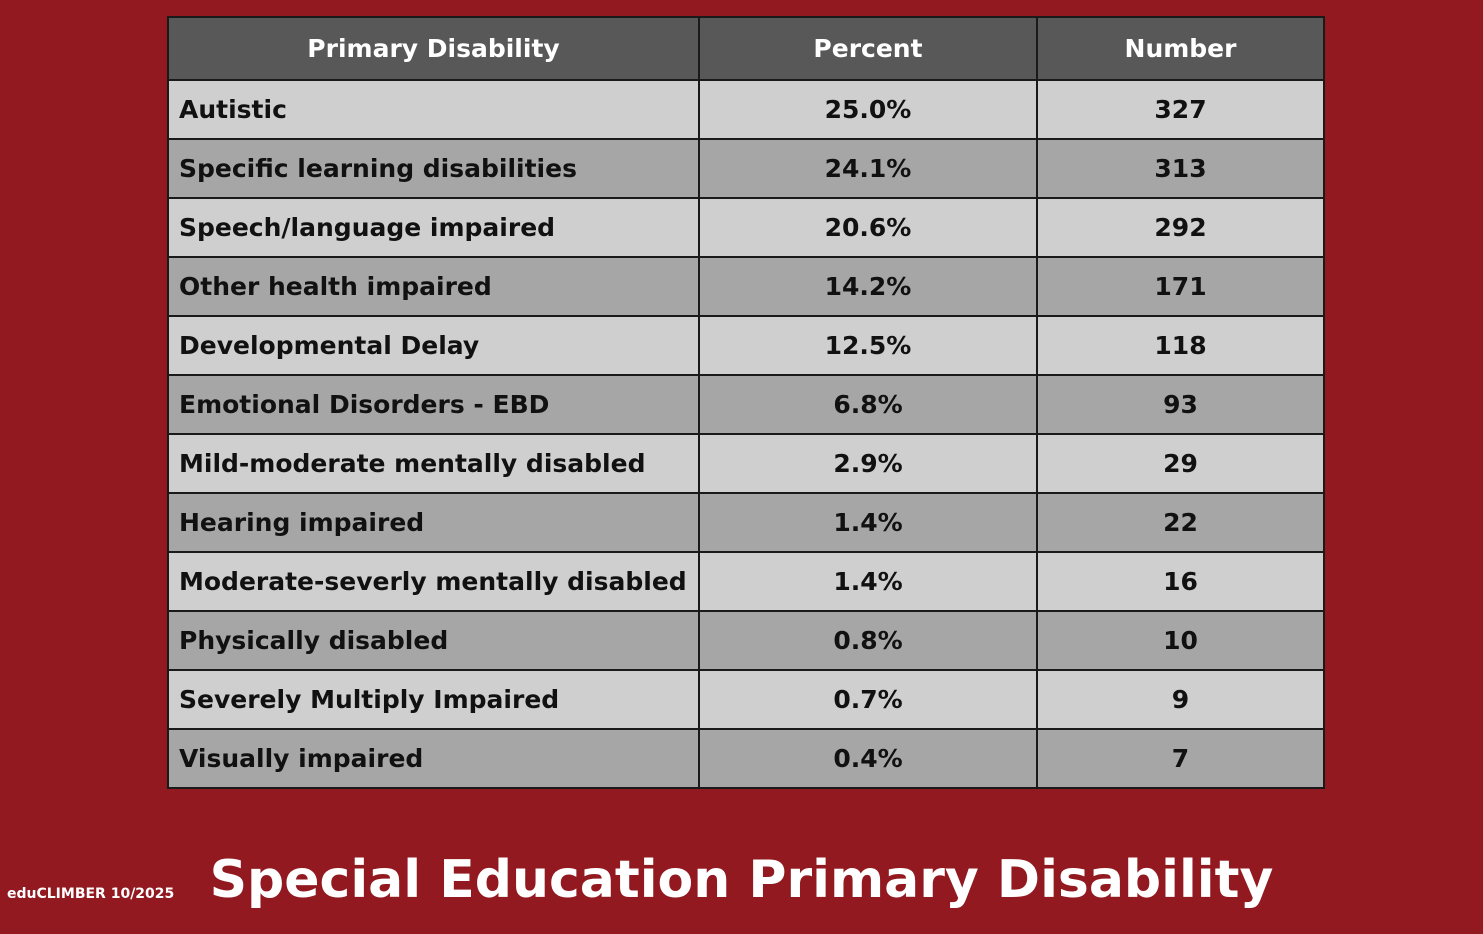 This screenshot has height=934, width=1483. I want to click on row-number: 118, so click(1180, 345).